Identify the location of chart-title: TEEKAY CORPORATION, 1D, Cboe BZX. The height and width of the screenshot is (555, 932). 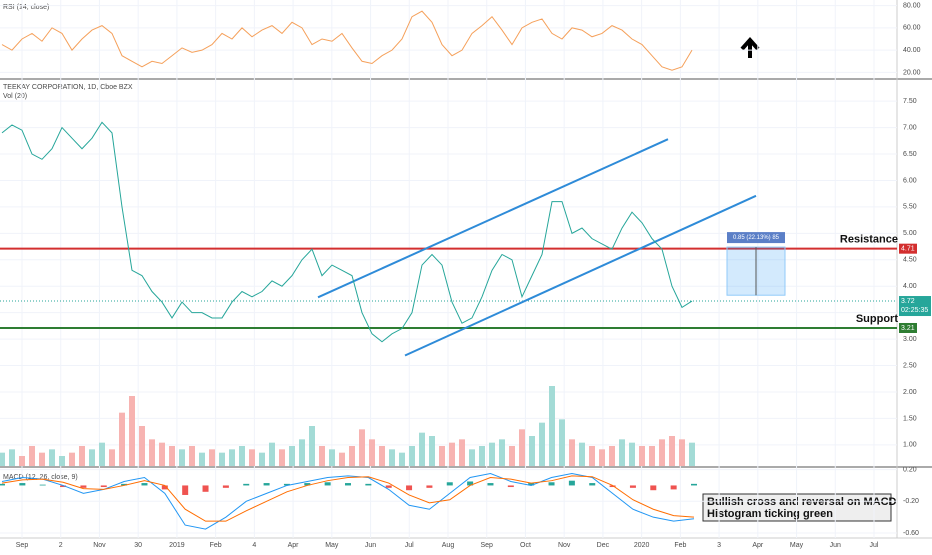
(68, 87).